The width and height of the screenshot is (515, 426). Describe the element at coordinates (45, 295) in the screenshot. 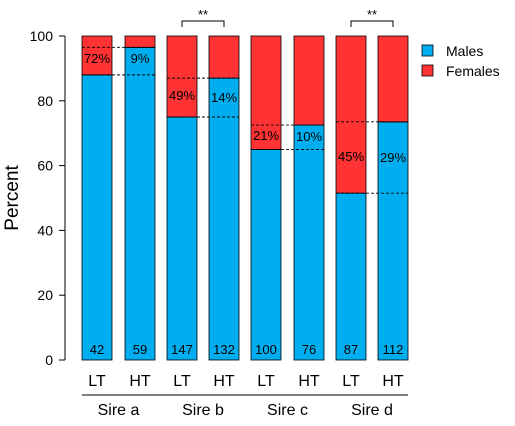

I see `y-tick-label: 20` at that location.